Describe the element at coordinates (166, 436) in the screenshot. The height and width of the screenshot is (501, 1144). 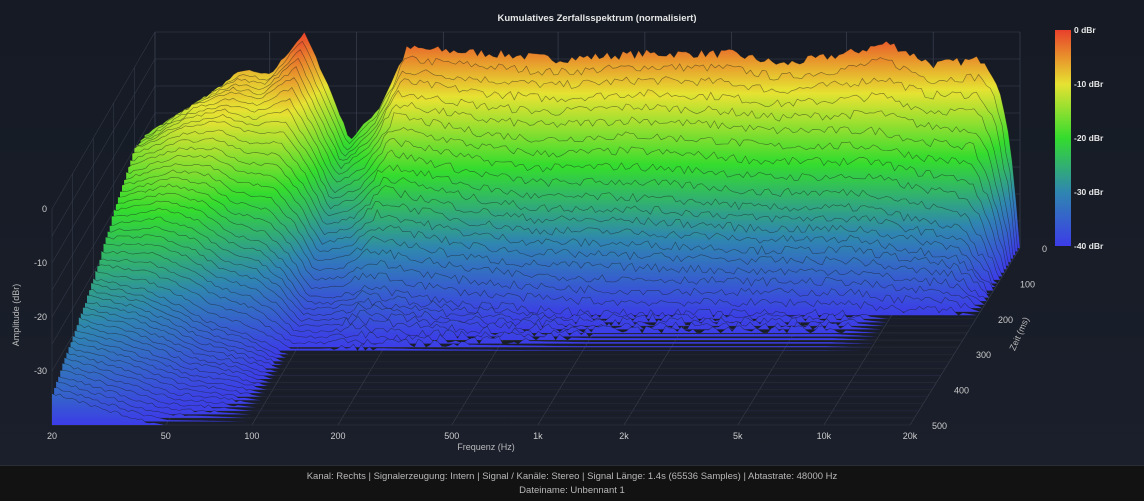
I see `x-tick-label: 50` at that location.